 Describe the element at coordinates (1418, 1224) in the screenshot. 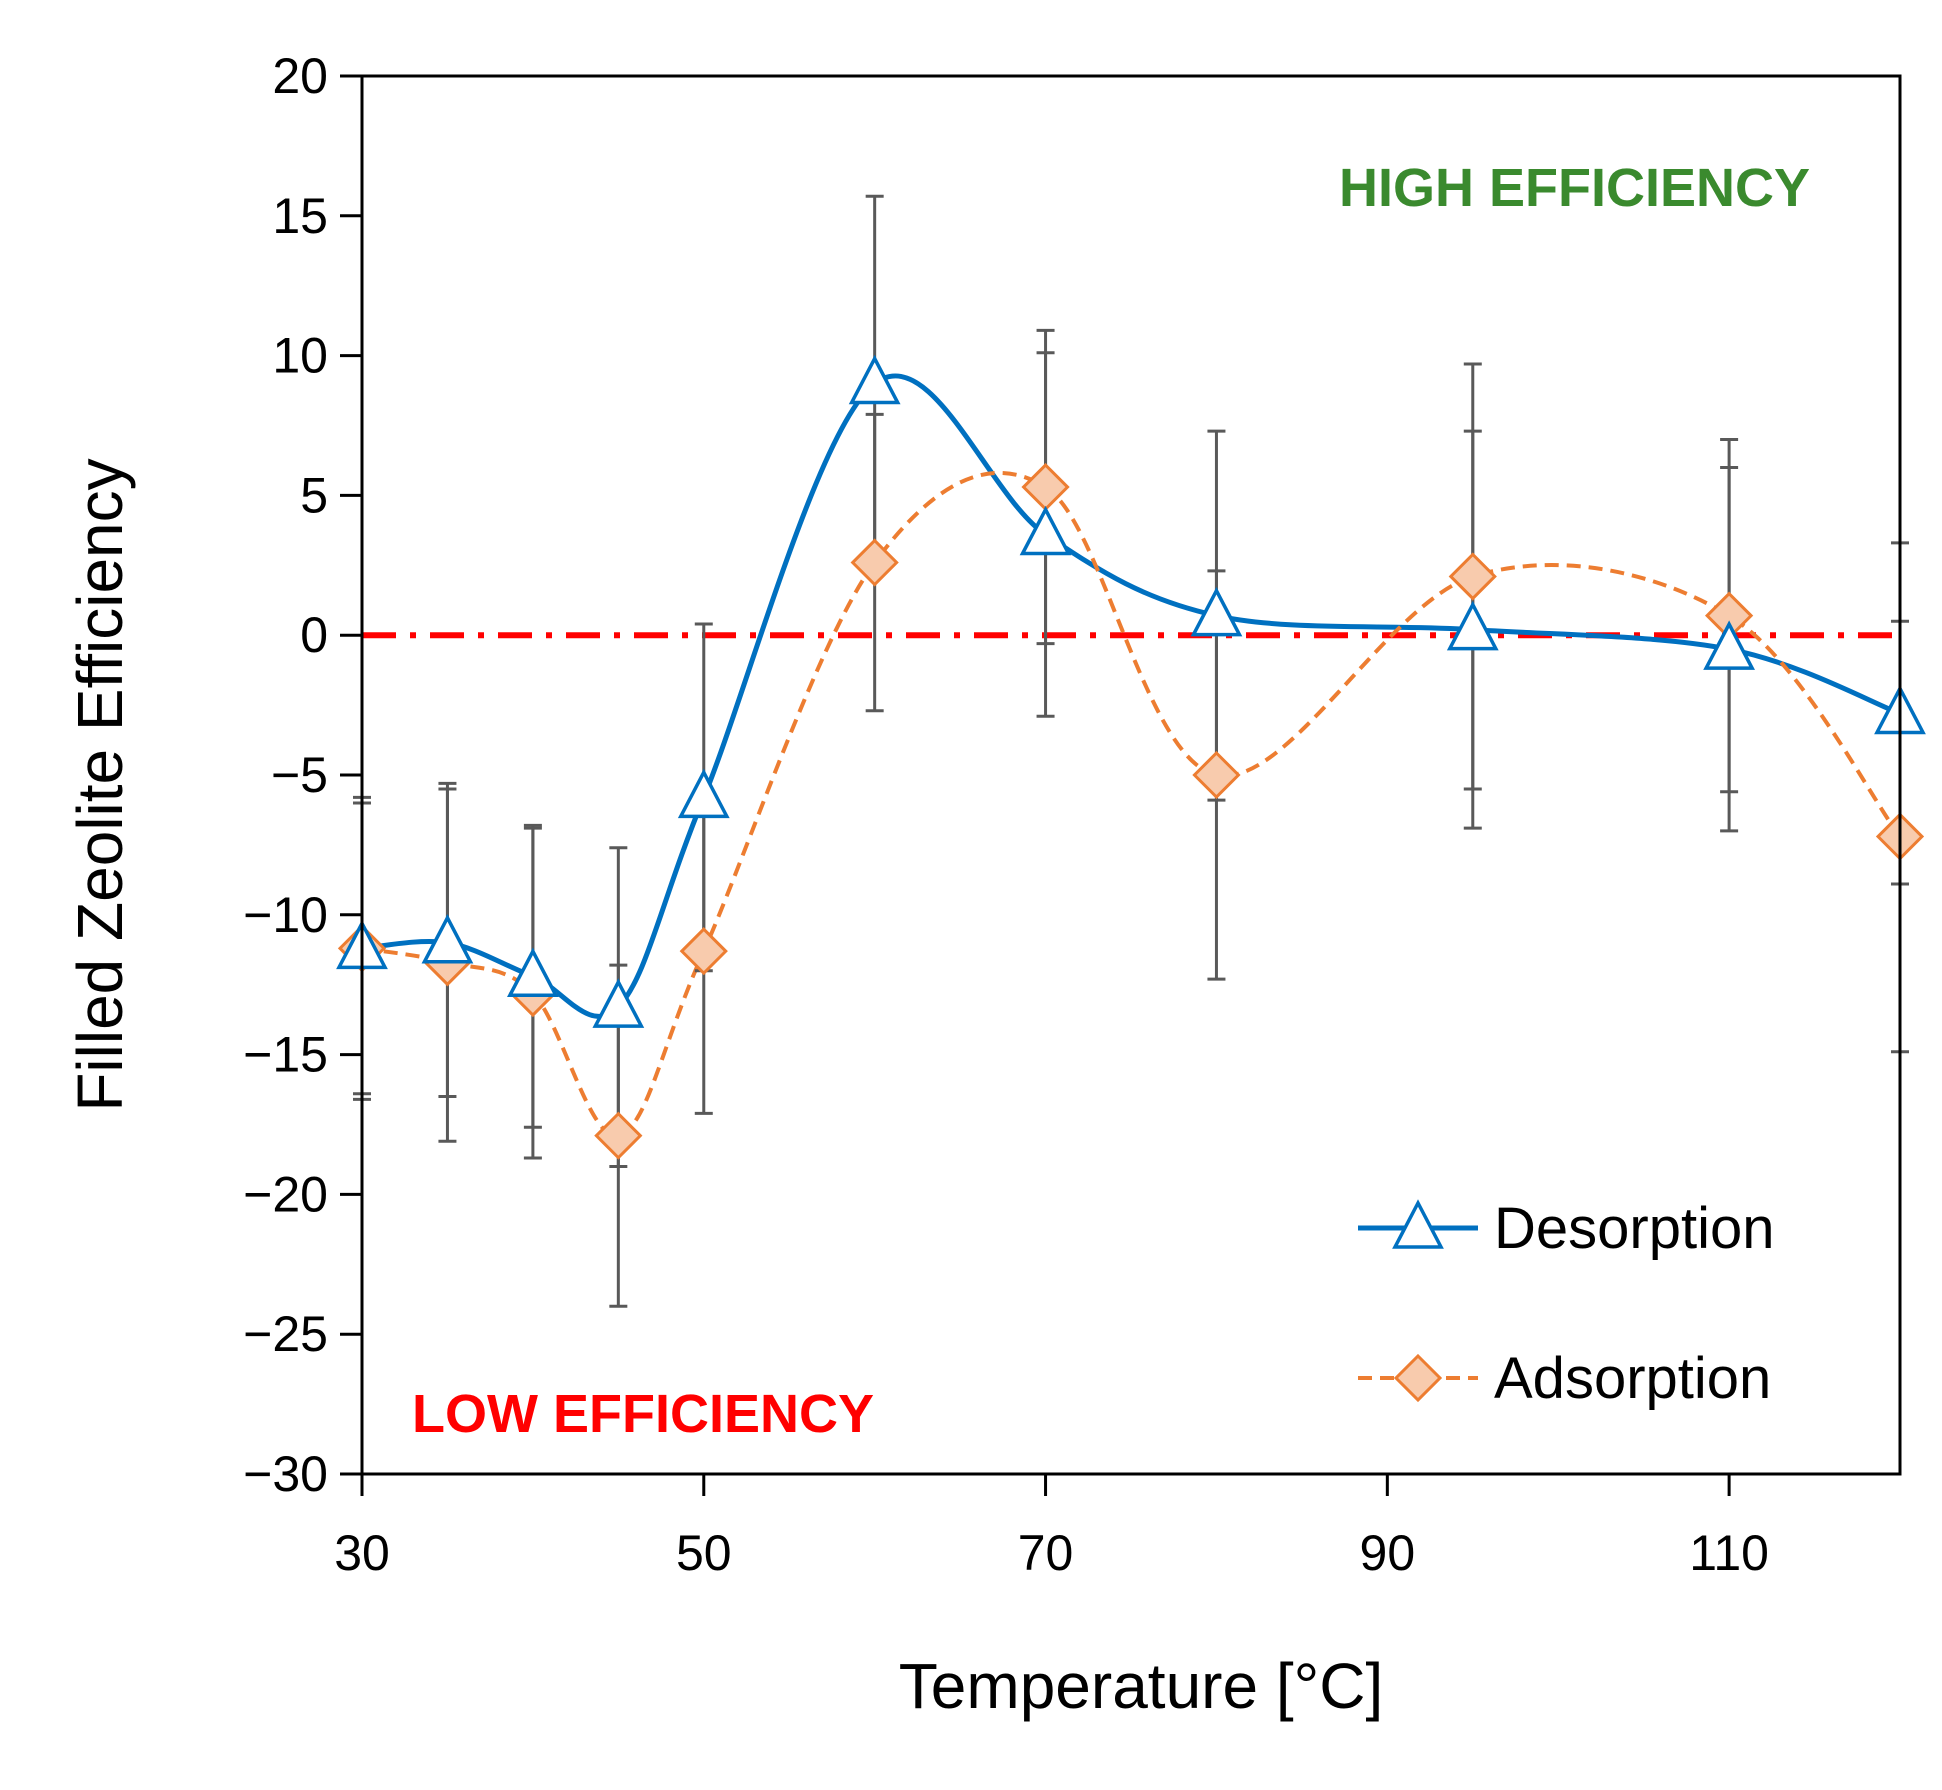

I see `legend-marker-desorption` at that location.